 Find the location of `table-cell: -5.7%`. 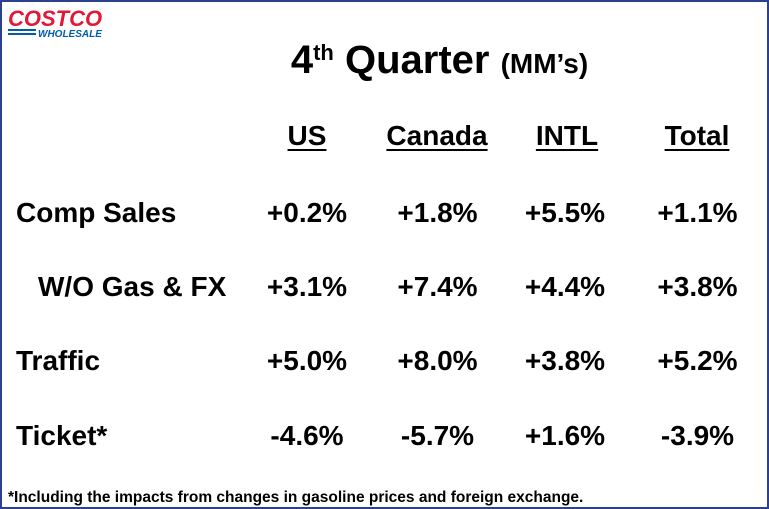

table-cell: -5.7% is located at coordinates (437, 435).